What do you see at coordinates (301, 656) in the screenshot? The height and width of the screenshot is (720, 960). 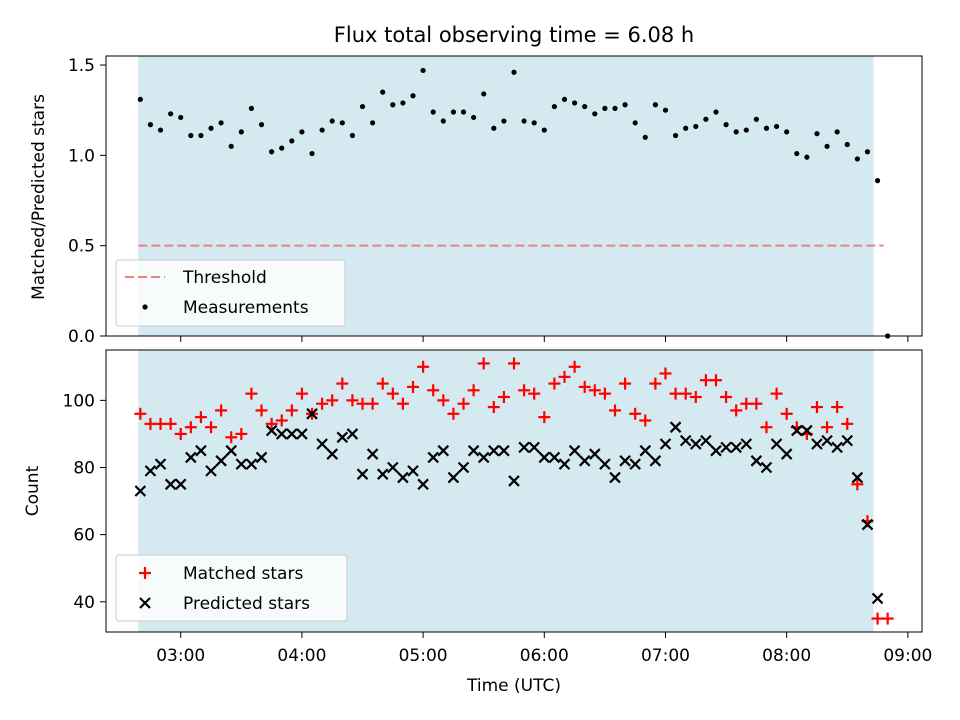 I see `bottom-x-tick-label: 04:00` at bounding box center [301, 656].